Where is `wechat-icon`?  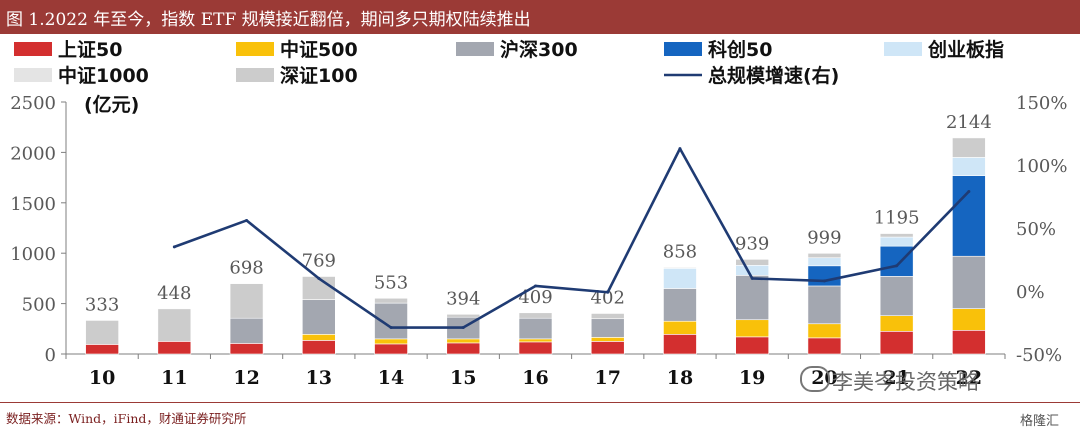
wechat-icon is located at coordinates (815, 379).